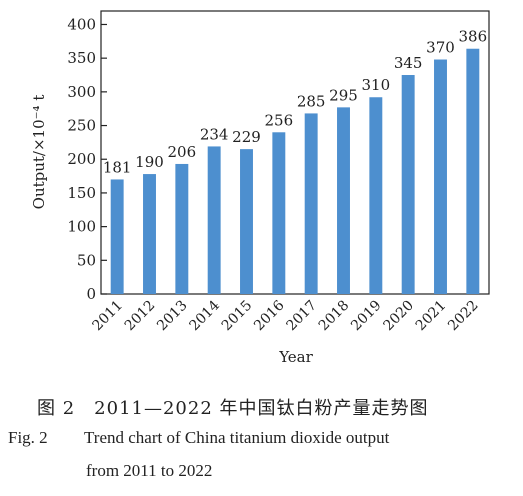 The height and width of the screenshot is (496, 523). Describe the element at coordinates (28, 437) in the screenshot. I see `figure-number: Fig. 2` at that location.